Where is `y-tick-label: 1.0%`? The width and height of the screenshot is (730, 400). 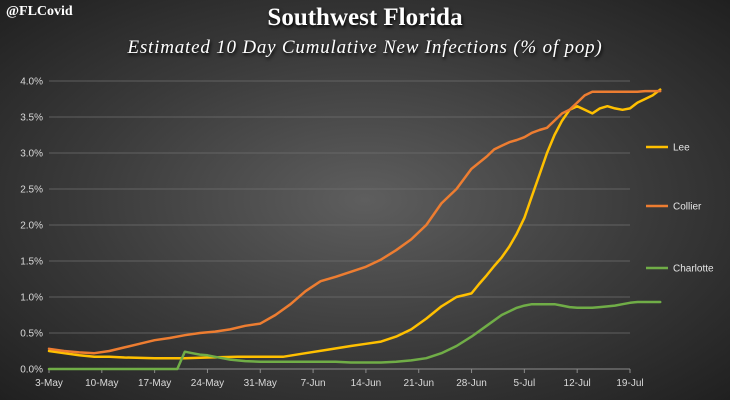 y-tick-label: 1.0% is located at coordinates (31, 298).